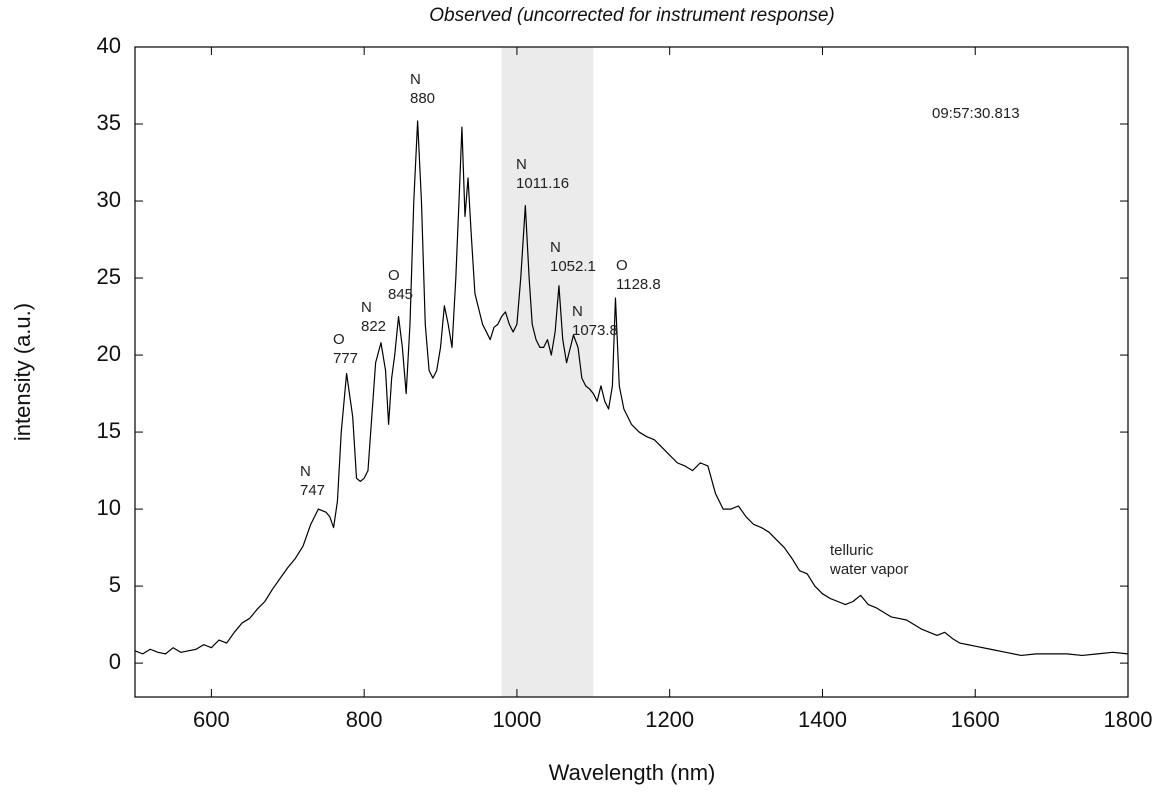  I want to click on x-axis-title: Wavelength (nm), so click(632, 772).